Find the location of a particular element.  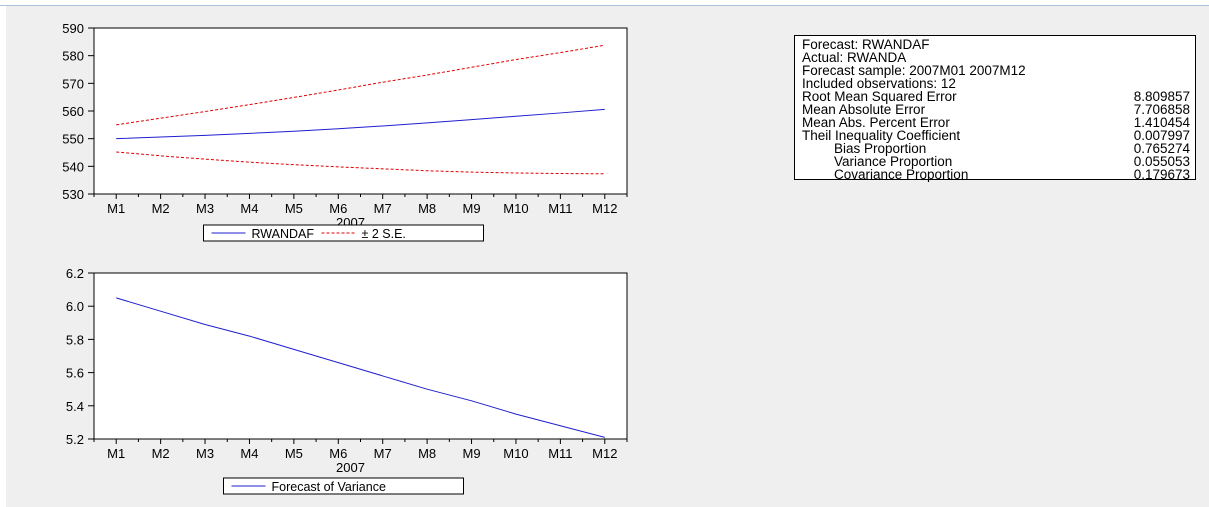

legend-label: RWANDAF is located at coordinates (283, 234).